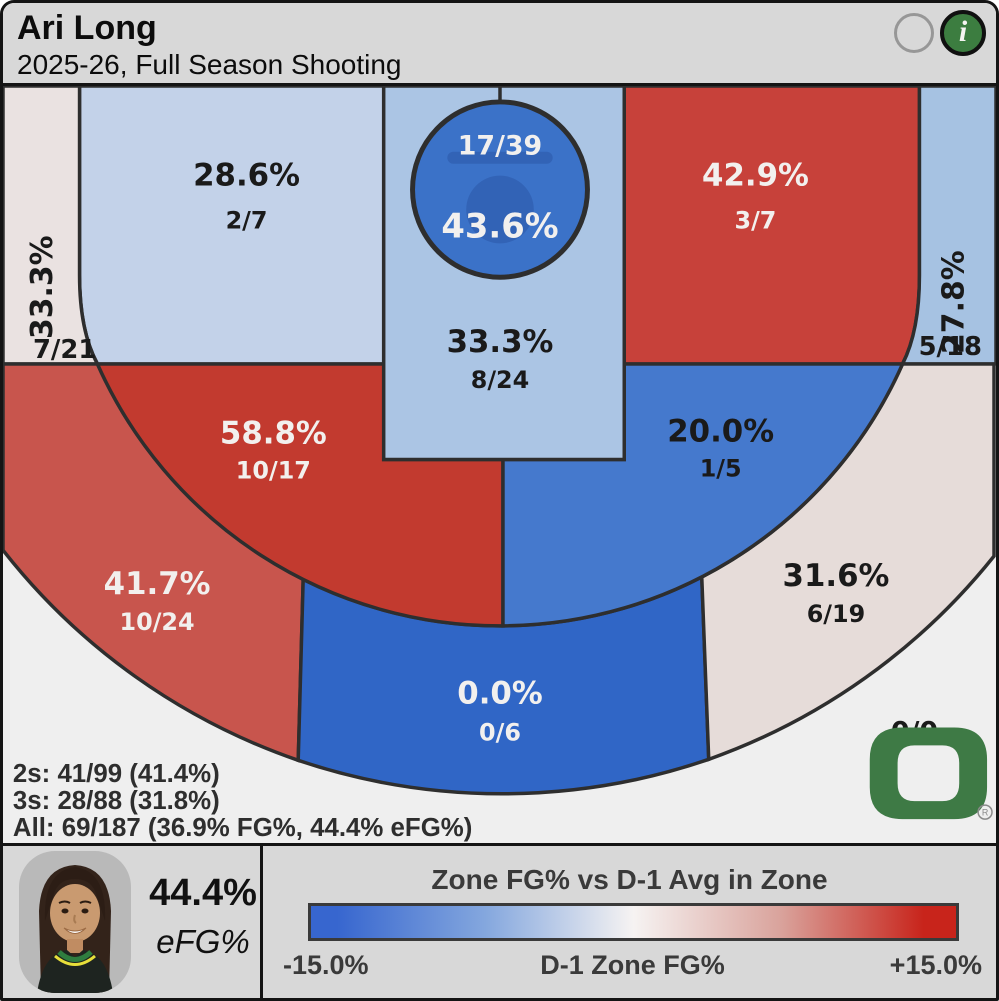 This screenshot has width=999, height=1001. Describe the element at coordinates (928, 773) in the screenshot. I see `oregon-o` at that location.